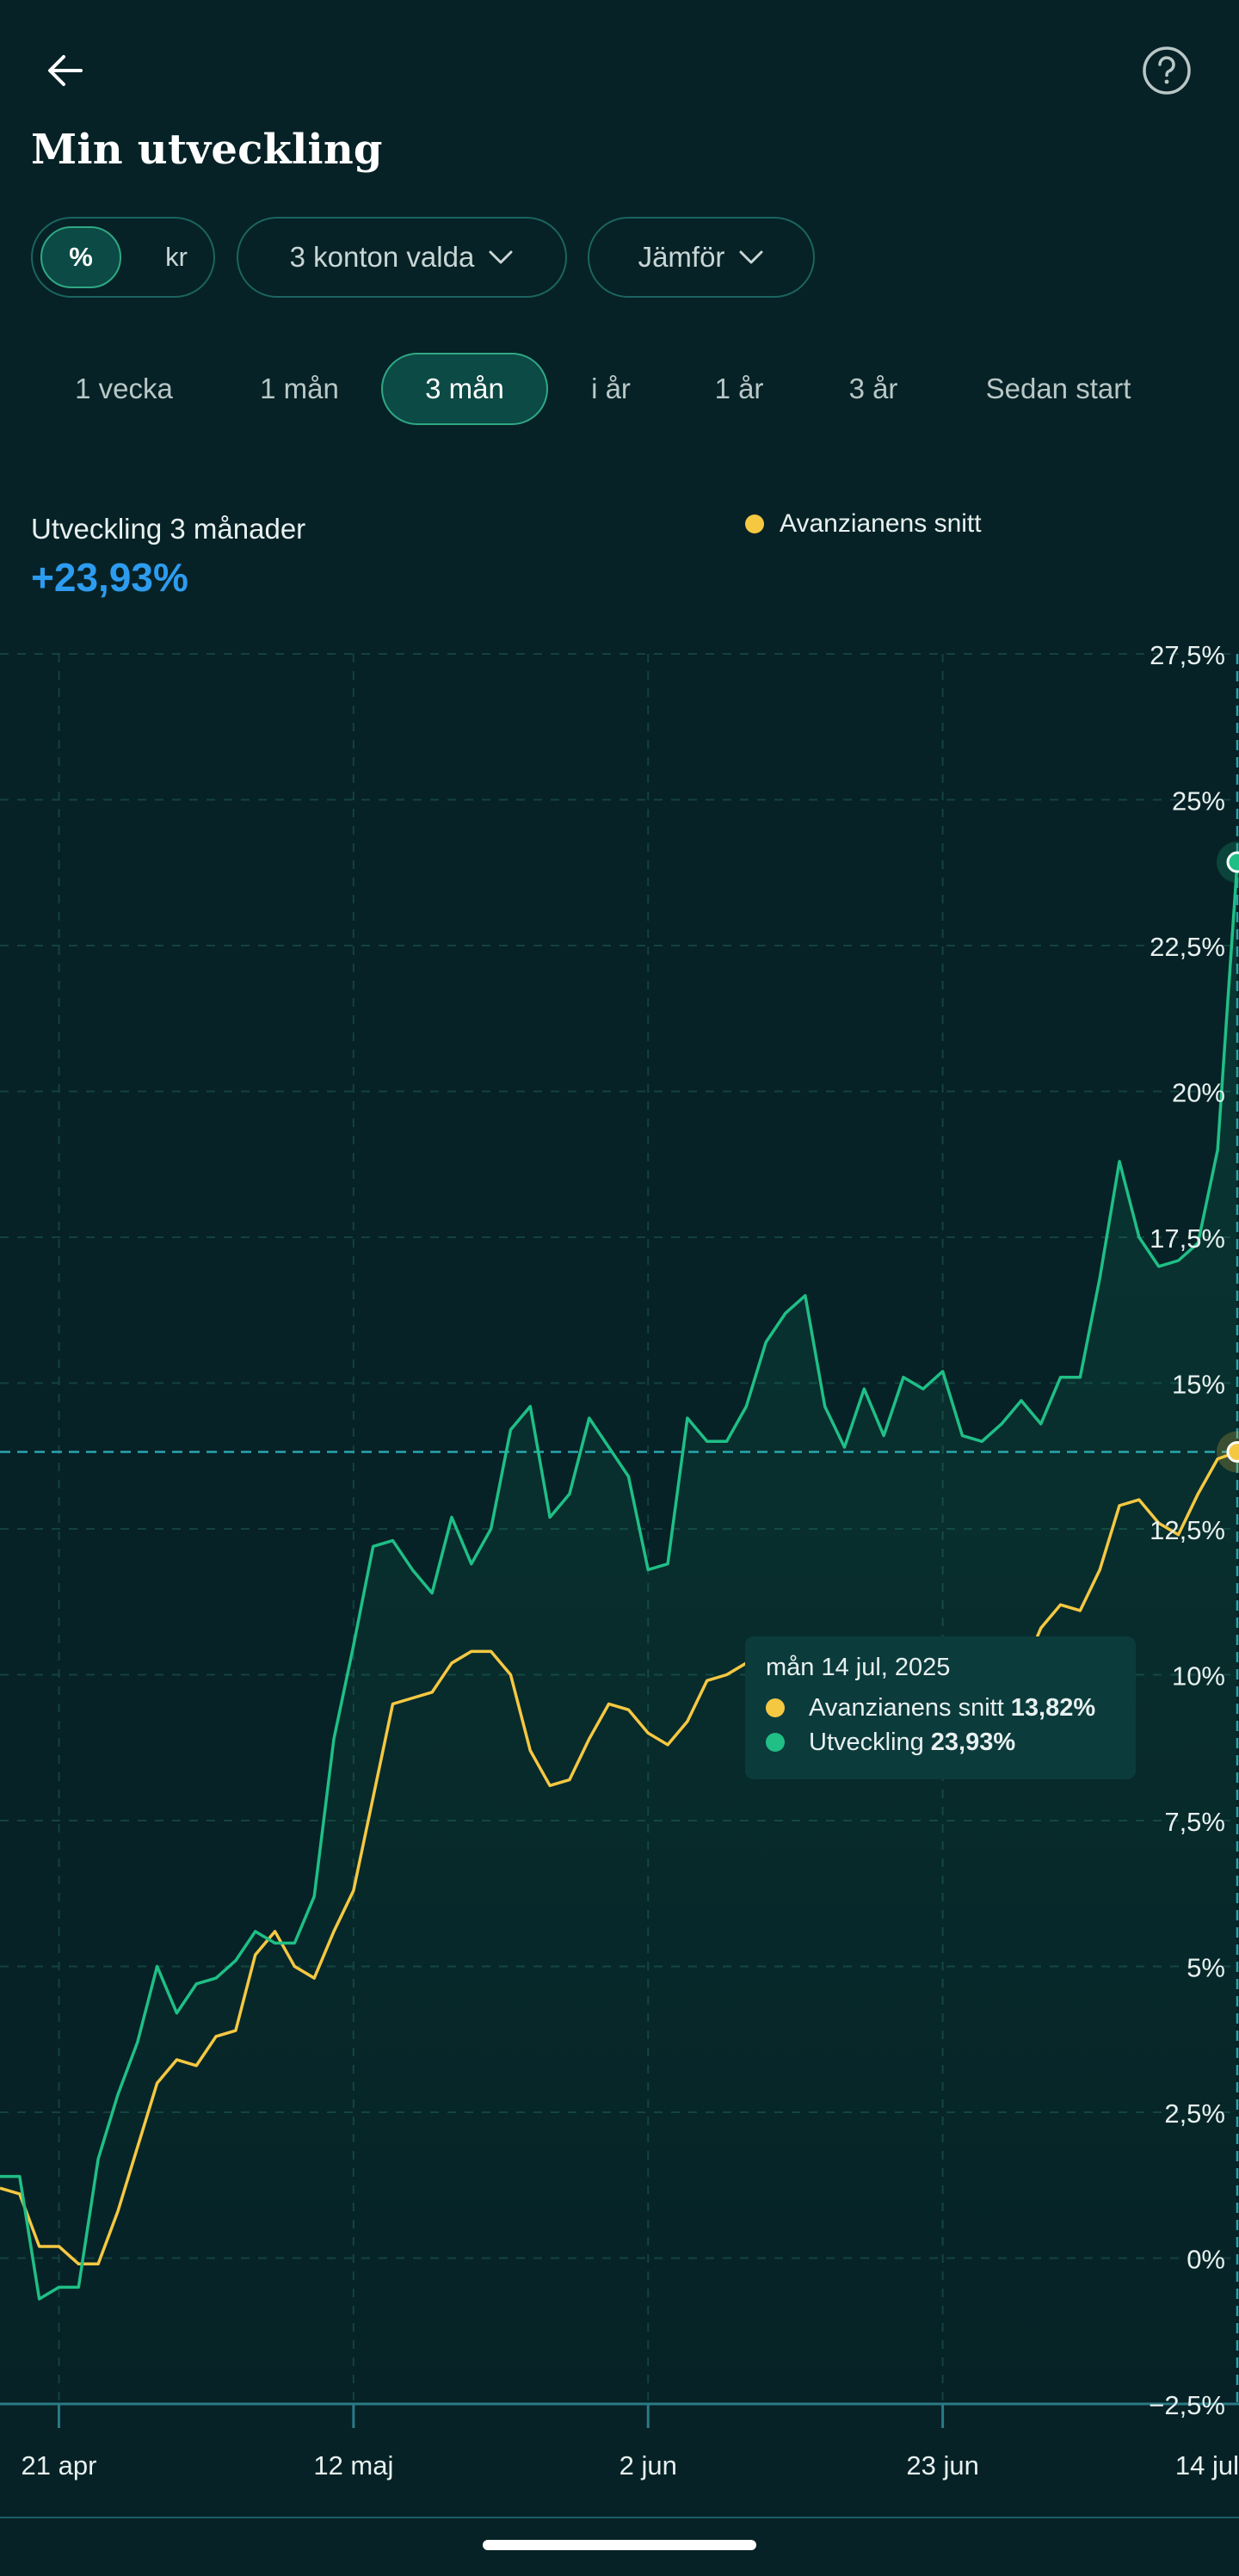 This screenshot has width=1239, height=2576. I want to click on y-tick-label: 0%, so click(1206, 2260).